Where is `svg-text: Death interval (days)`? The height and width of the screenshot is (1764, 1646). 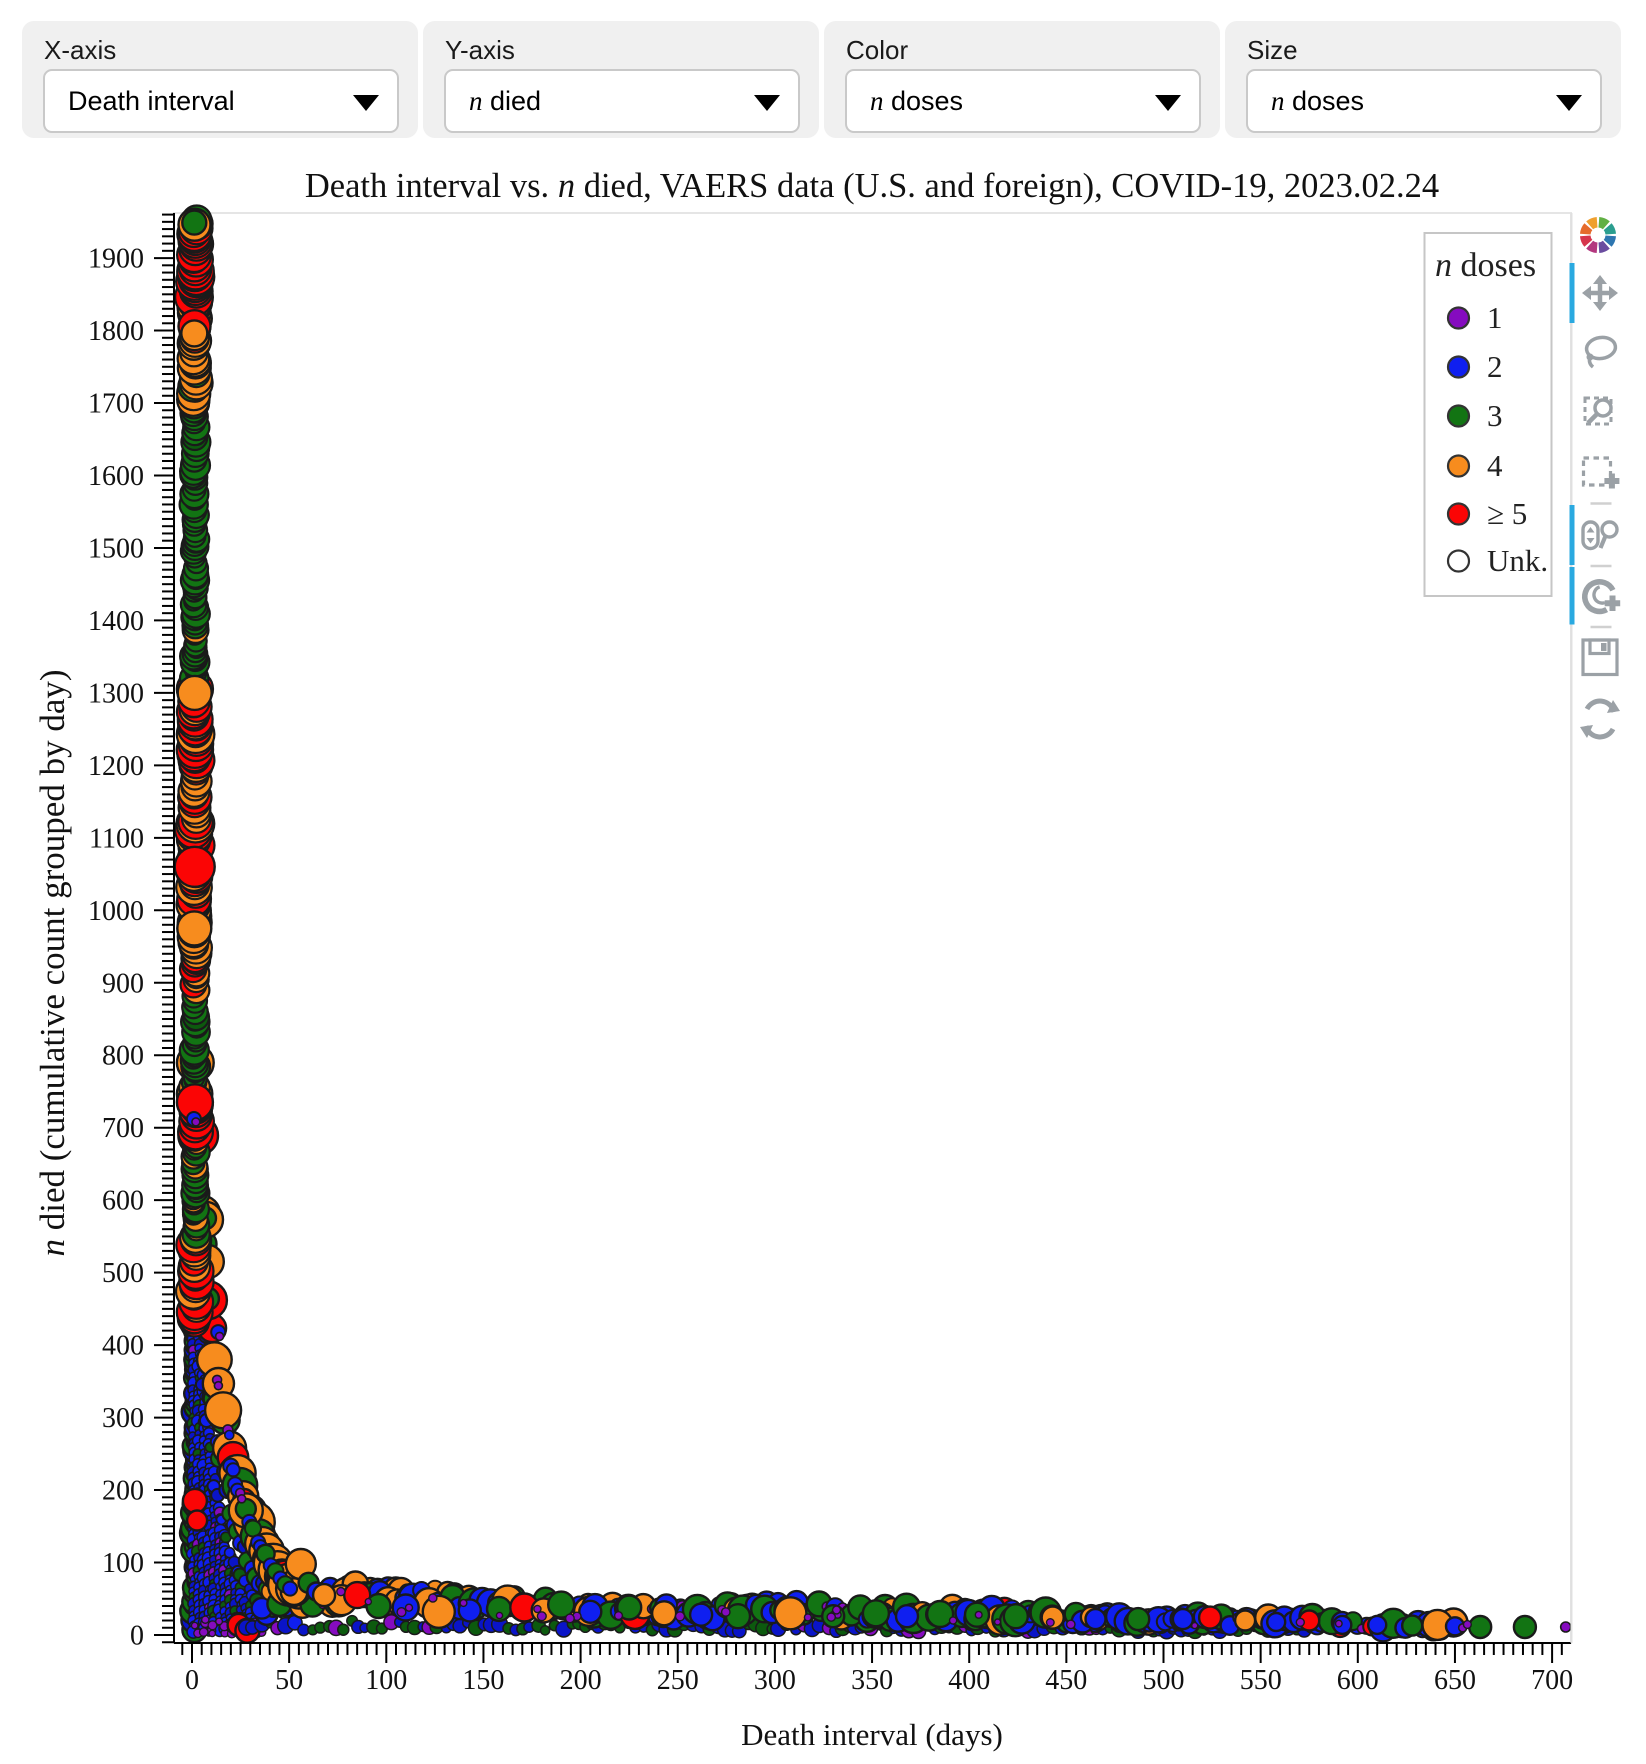
svg-text: Death interval (days) is located at coordinates (872, 1734).